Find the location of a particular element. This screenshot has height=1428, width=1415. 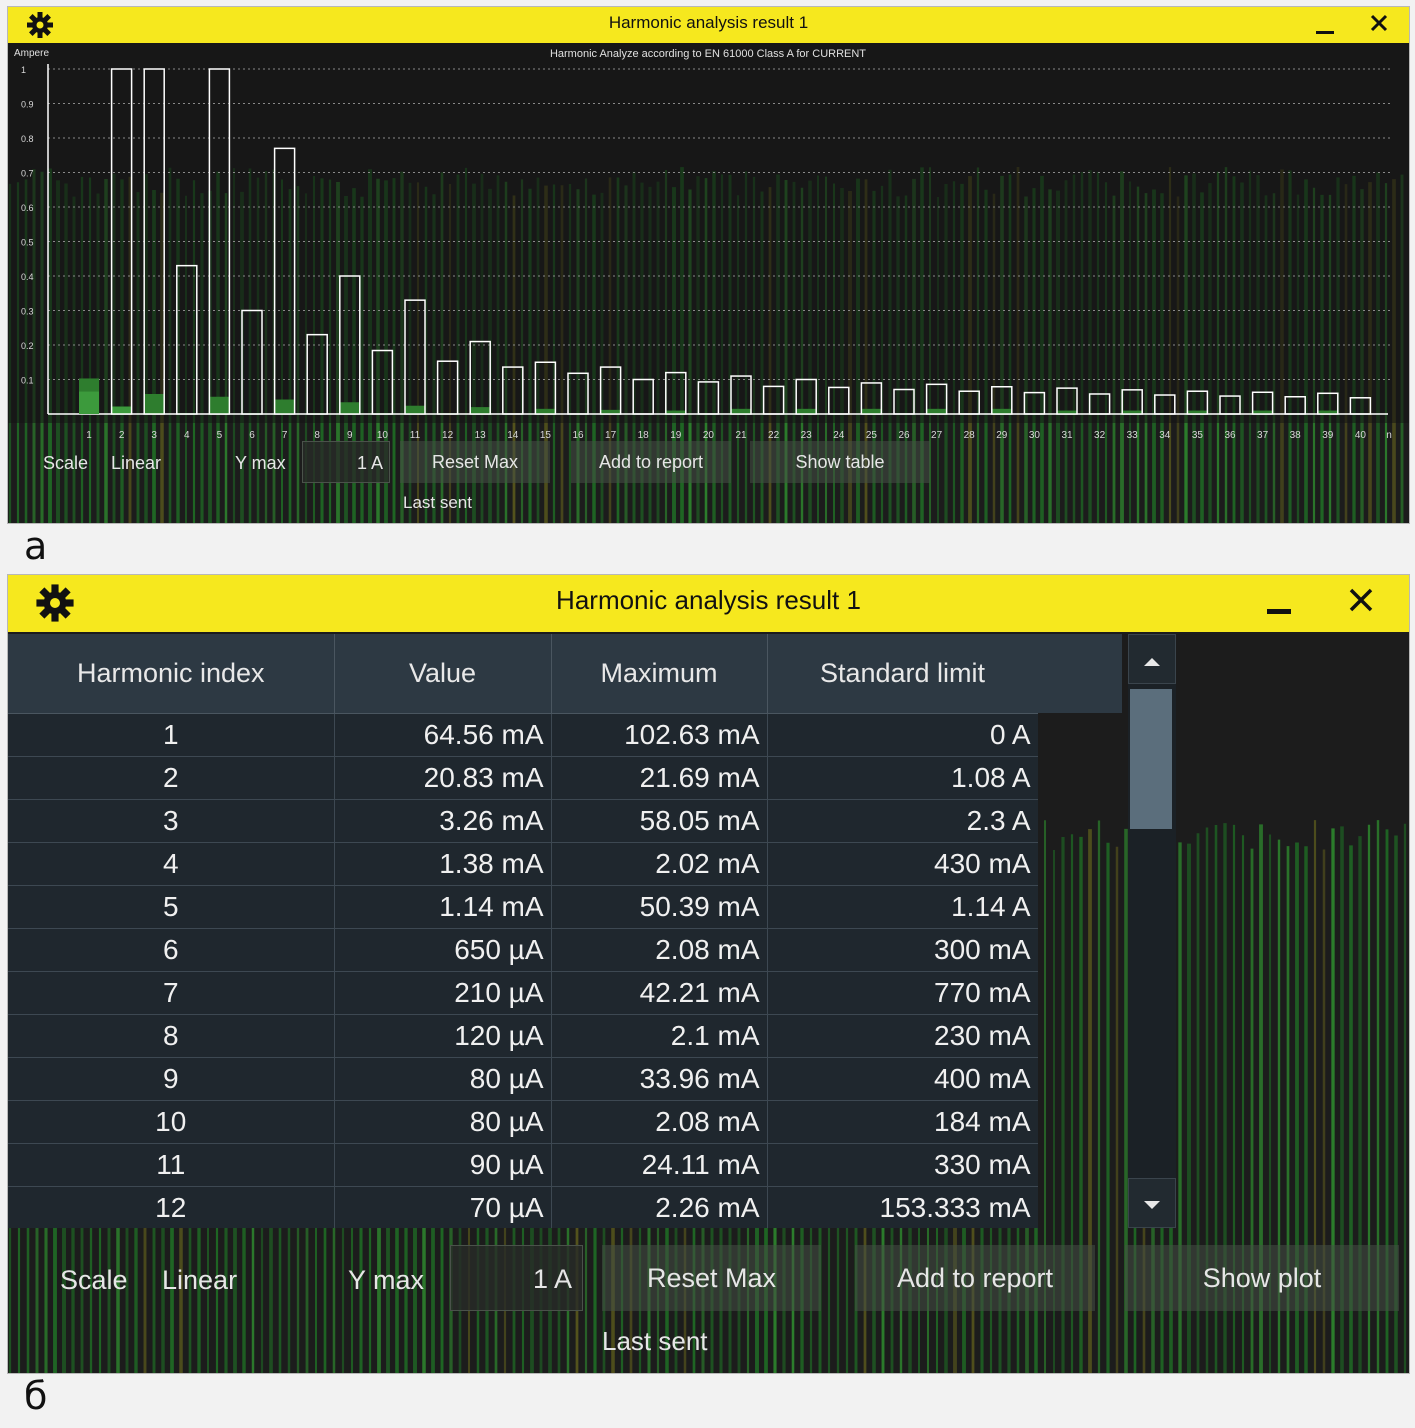

maximum-cell: 102.63 mA is located at coordinates (659, 735).